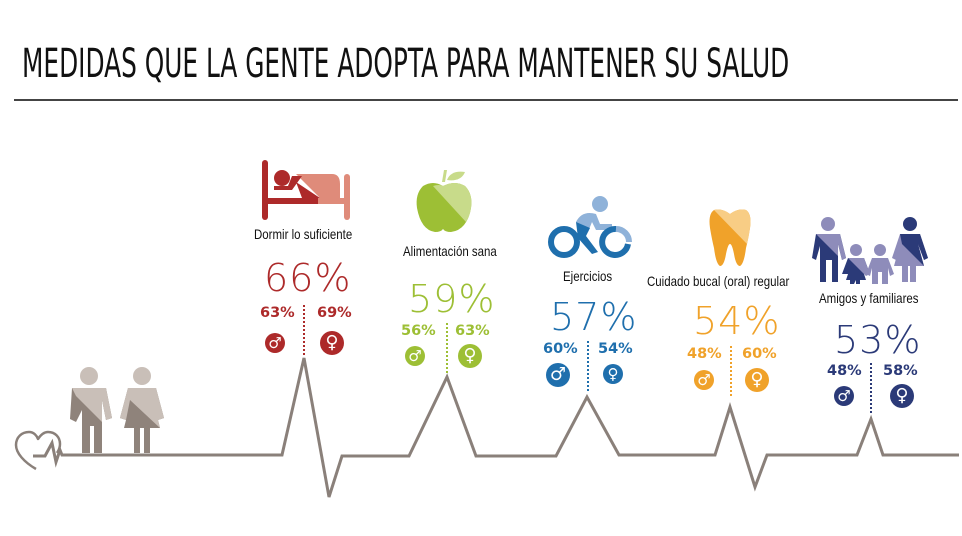  Describe the element at coordinates (871, 388) in the screenshot. I see `divider-dots-social` at that location.